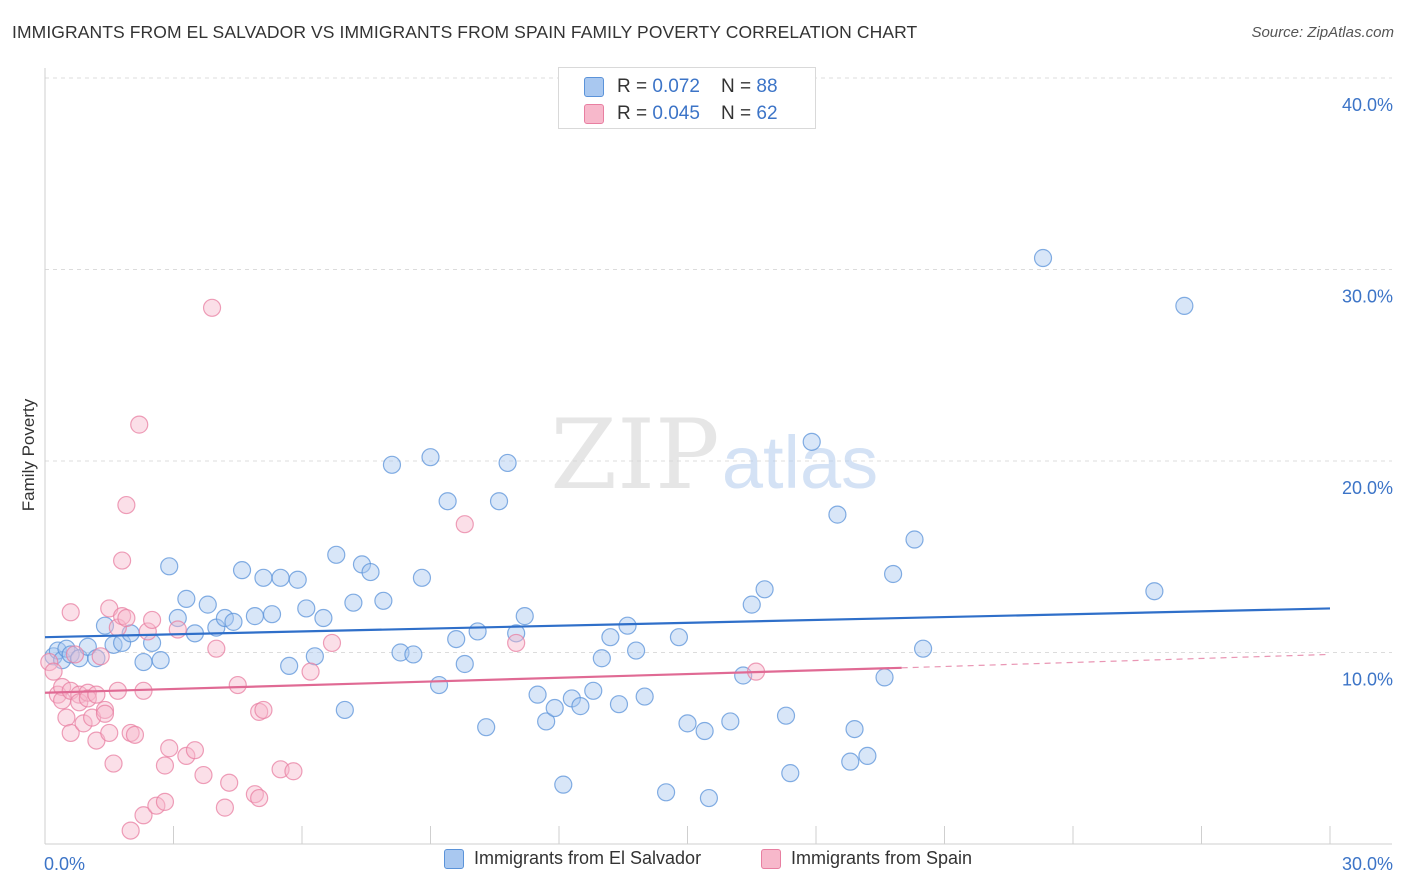 The width and height of the screenshot is (1406, 892). What do you see at coordinates (687, 623) in the screenshot?
I see `trend-line-el-salvador` at bounding box center [687, 623].